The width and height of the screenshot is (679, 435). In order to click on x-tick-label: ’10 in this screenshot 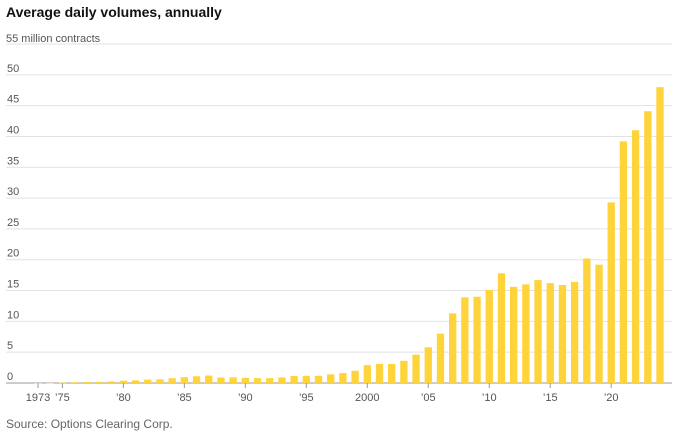, I will do `click(489, 398)`.